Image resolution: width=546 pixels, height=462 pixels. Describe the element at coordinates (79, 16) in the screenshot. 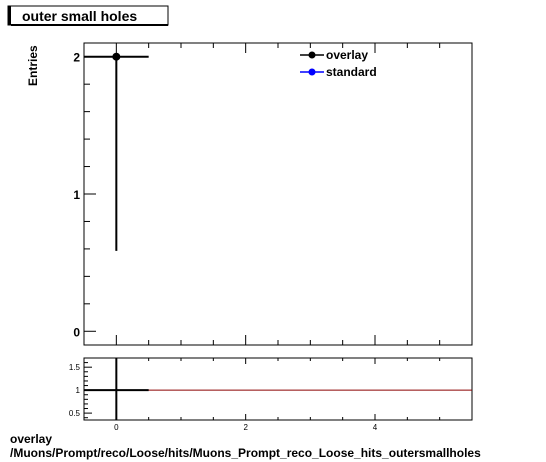

I see `chart-title: outer small holes` at that location.